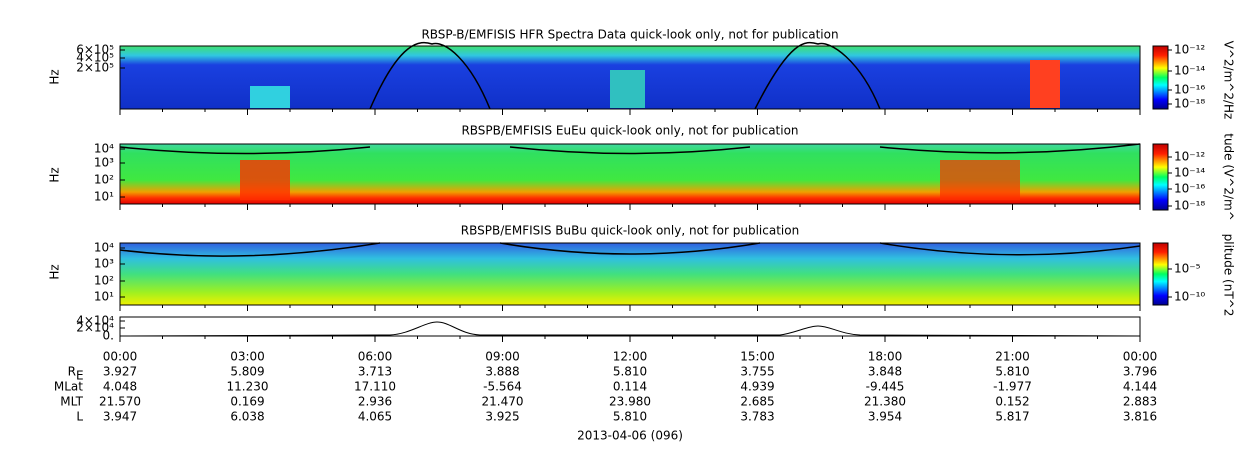 This screenshot has width=1250, height=449. What do you see at coordinates (503, 402) in the screenshot?
I see `ephemeris-value: 21.470` at bounding box center [503, 402].